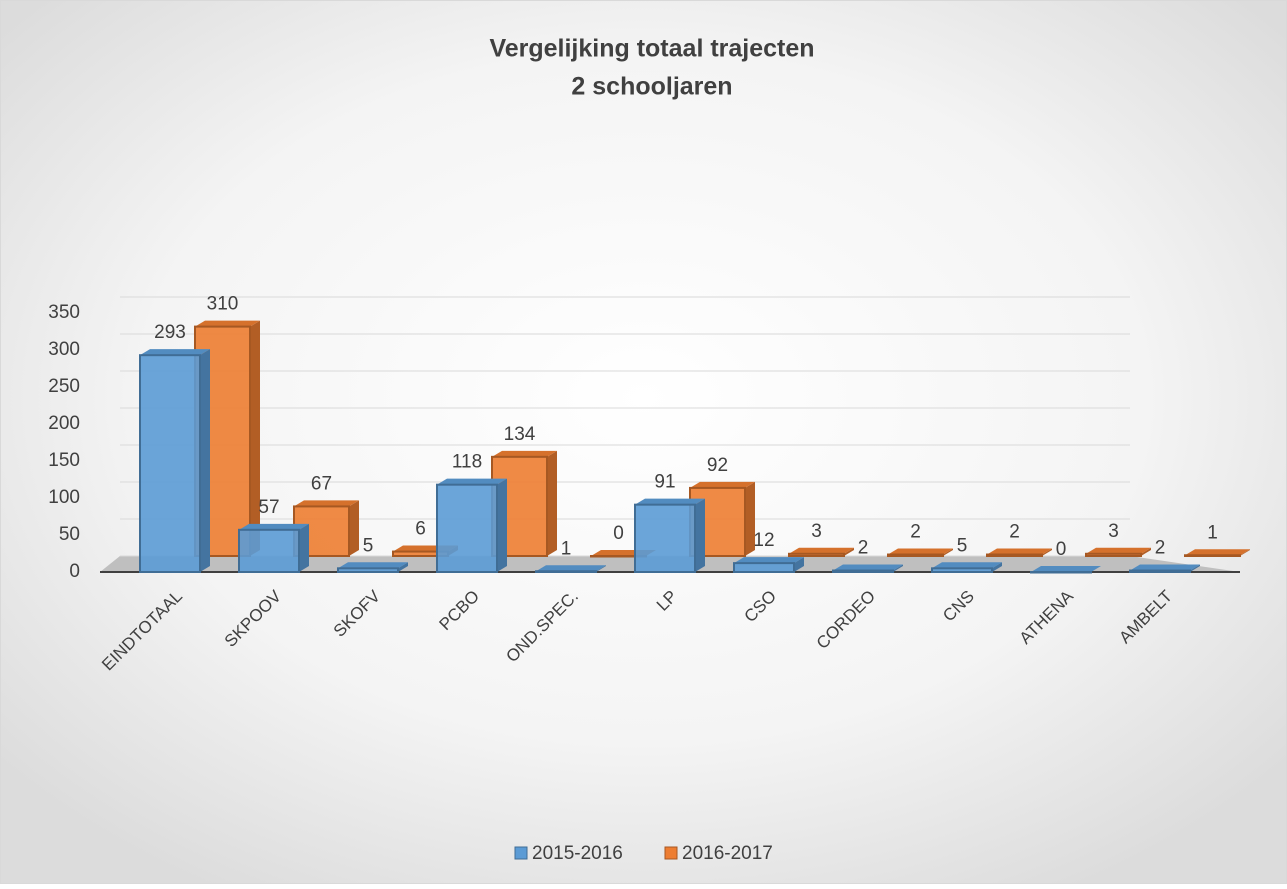  Describe the element at coordinates (664, 482) in the screenshot. I see `data-label: 91` at that location.